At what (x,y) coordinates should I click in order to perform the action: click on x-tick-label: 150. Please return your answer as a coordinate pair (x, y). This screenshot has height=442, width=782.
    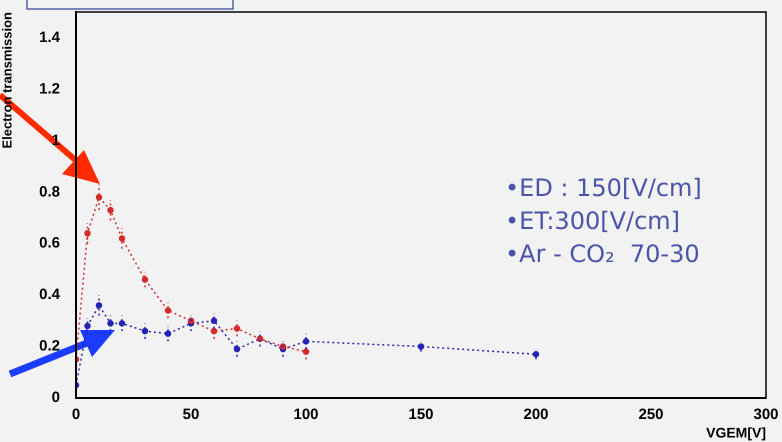
    Looking at the image, I should click on (421, 415).